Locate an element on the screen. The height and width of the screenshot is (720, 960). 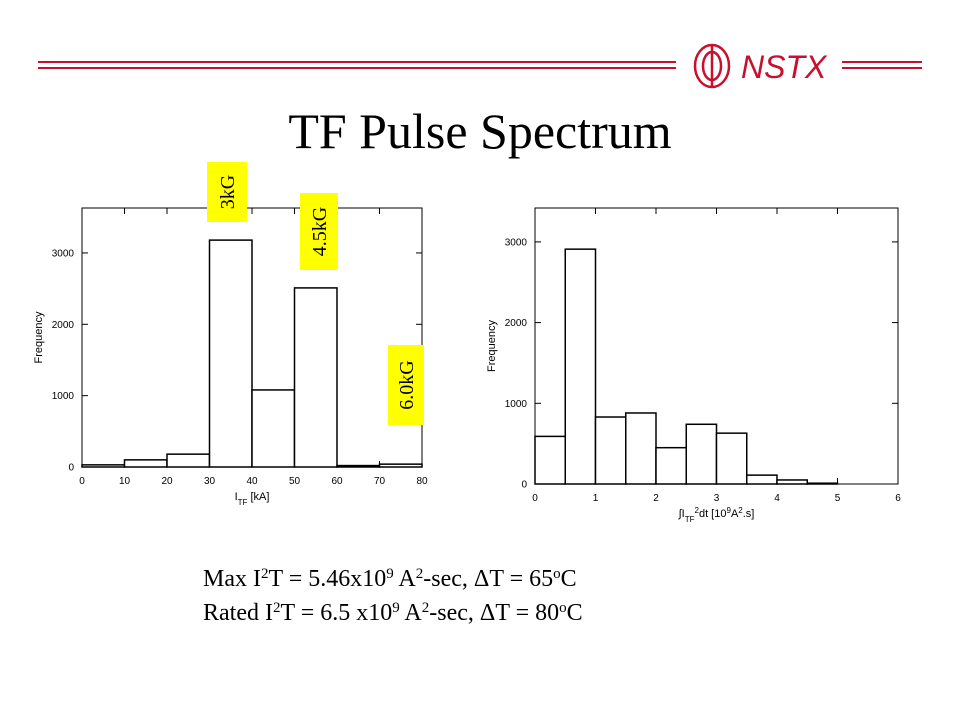
header-rule is located at coordinates (480, 65).